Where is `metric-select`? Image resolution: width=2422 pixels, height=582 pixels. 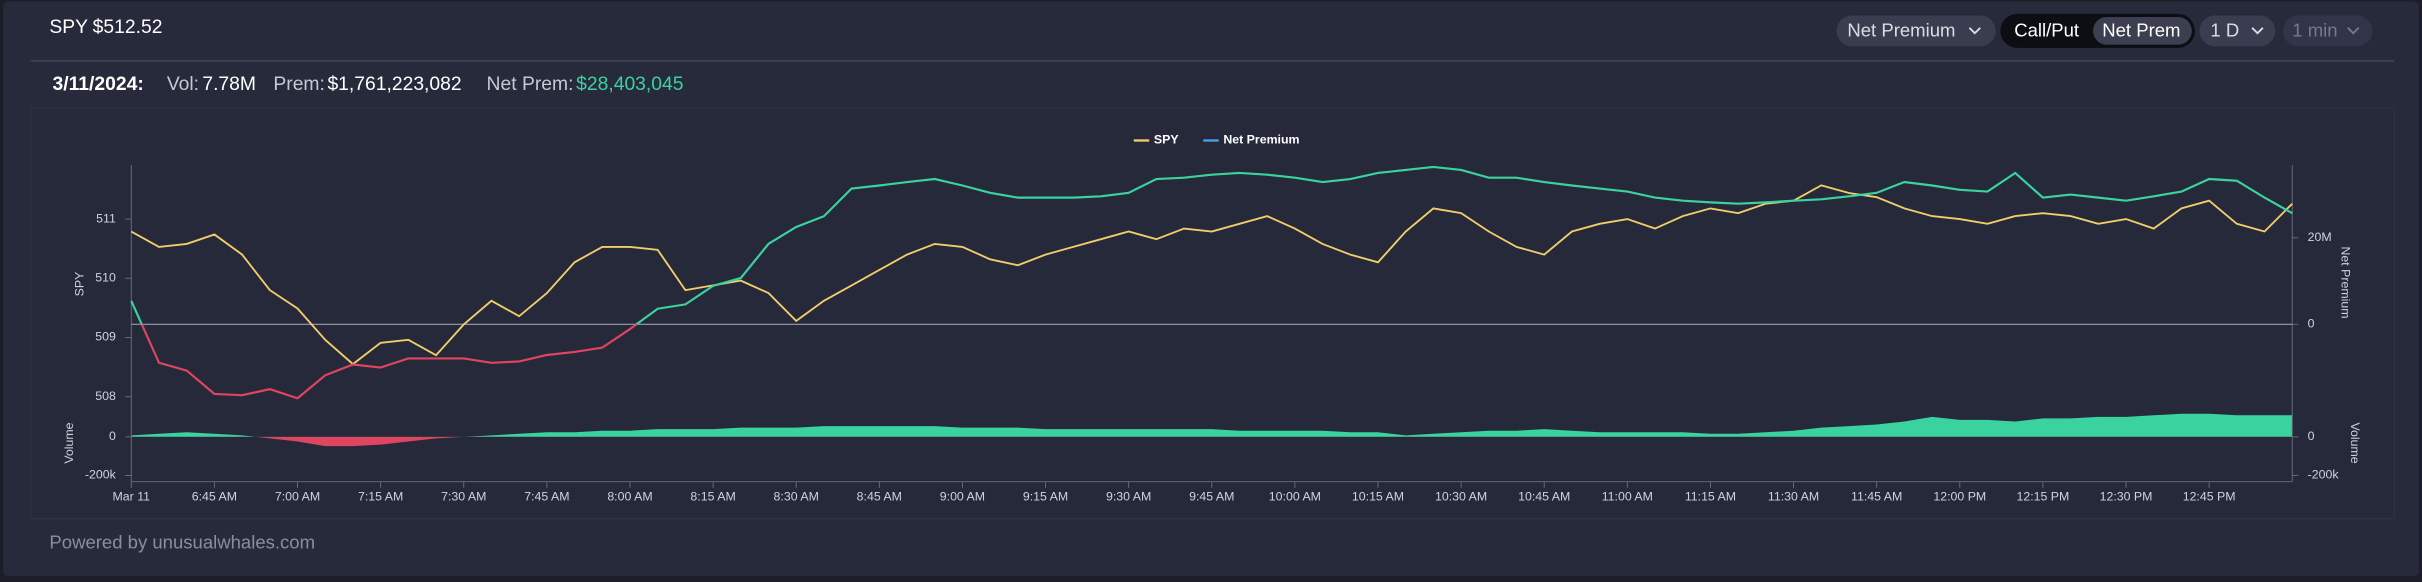
metric-select is located at coordinates (1916, 31).